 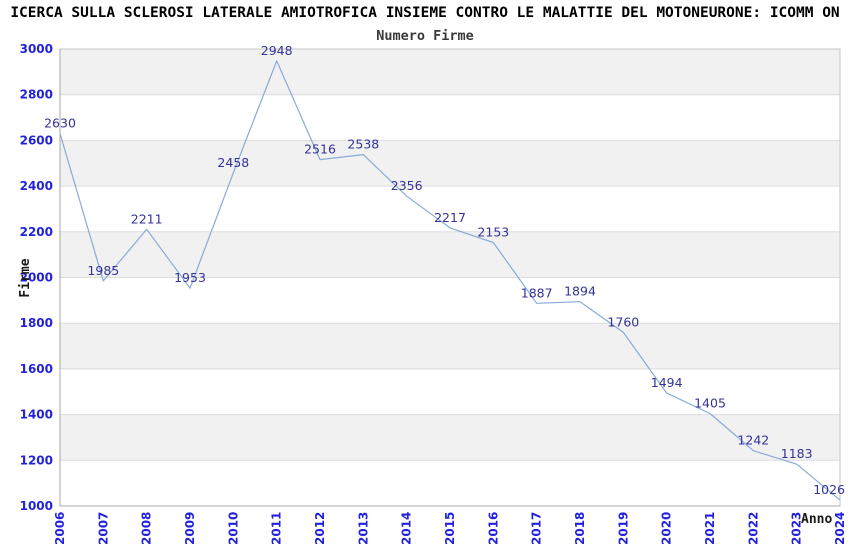 I want to click on x-tick: 2014, so click(x=407, y=528).